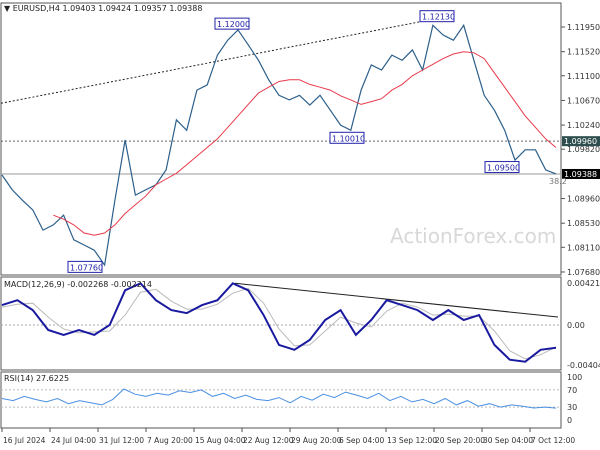 This screenshot has height=450, width=600. I want to click on price-annotation: 1.12130, so click(438, 17).